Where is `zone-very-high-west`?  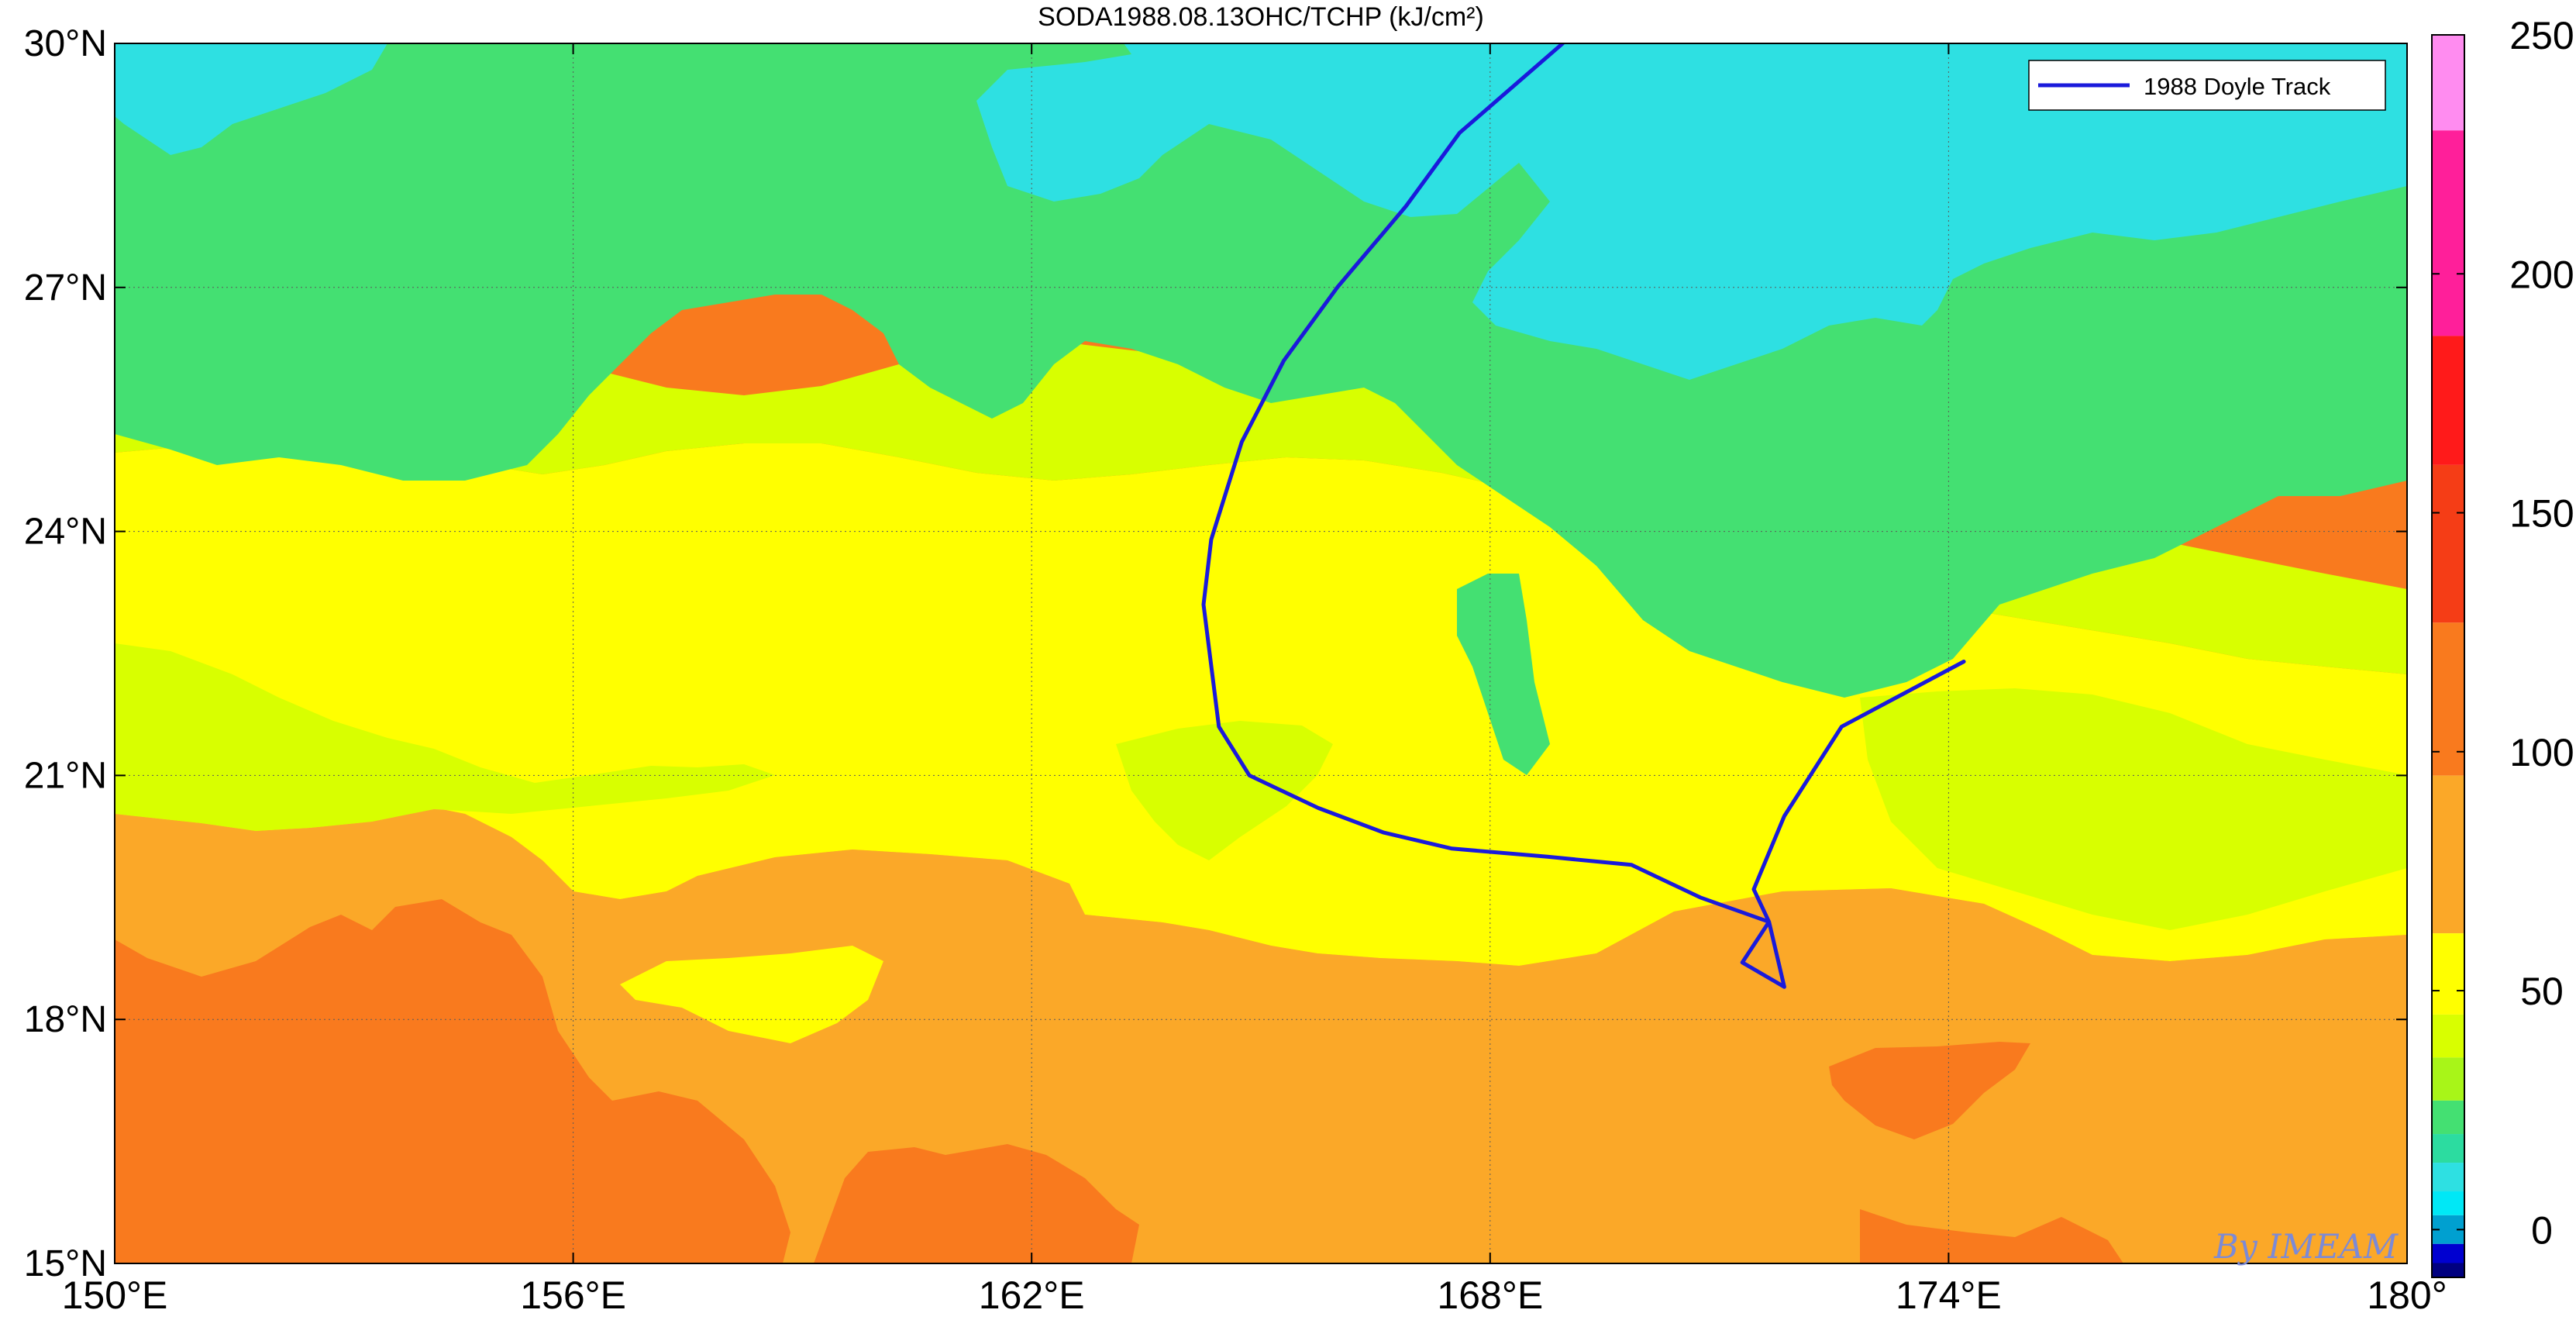
zone-very-high-west is located at coordinates (452, 1081).